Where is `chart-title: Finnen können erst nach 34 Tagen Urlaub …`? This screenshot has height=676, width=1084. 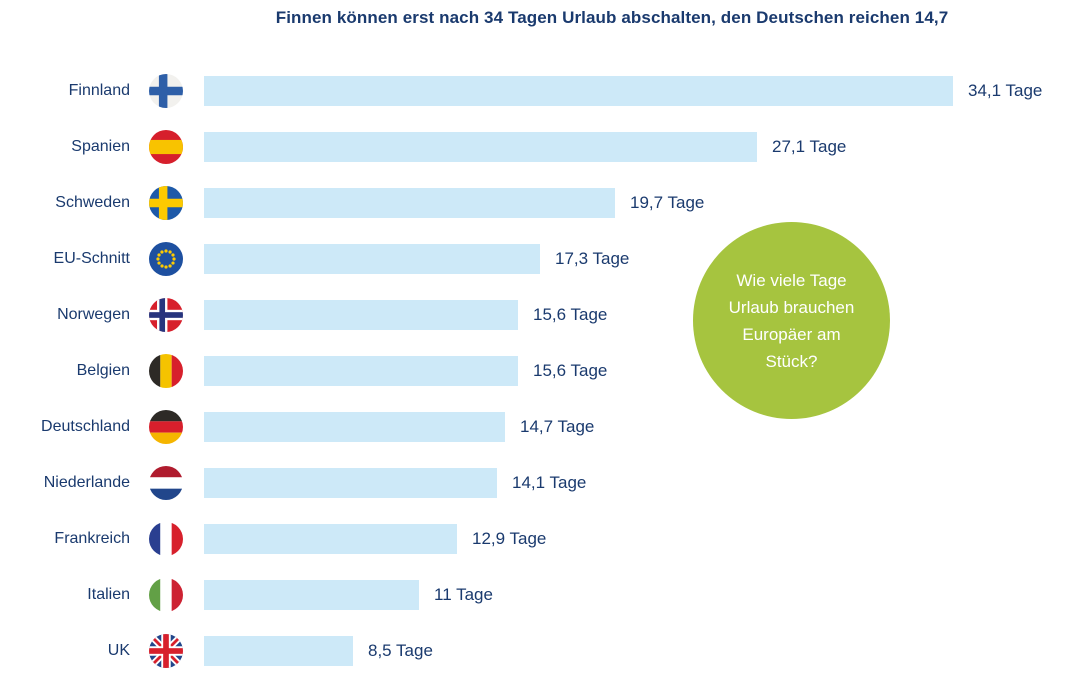 chart-title: Finnen können erst nach 34 Tagen Urlaub … is located at coordinates (612, 17).